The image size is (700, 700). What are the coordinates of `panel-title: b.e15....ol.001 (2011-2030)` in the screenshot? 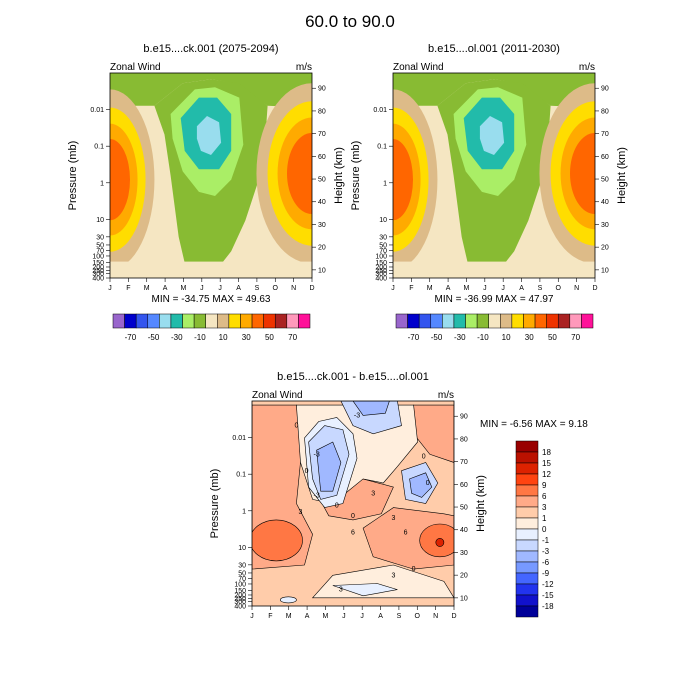 It's located at (494, 49).